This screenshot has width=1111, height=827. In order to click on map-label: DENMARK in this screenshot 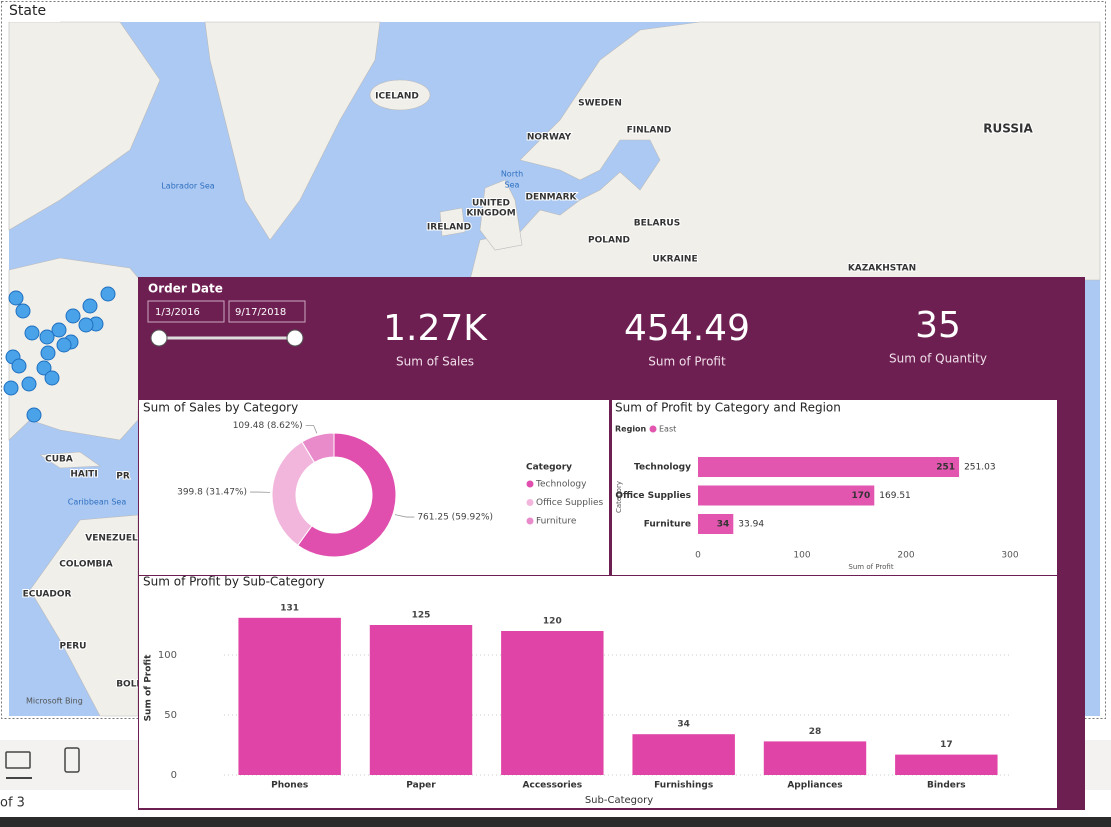, I will do `click(552, 198)`.